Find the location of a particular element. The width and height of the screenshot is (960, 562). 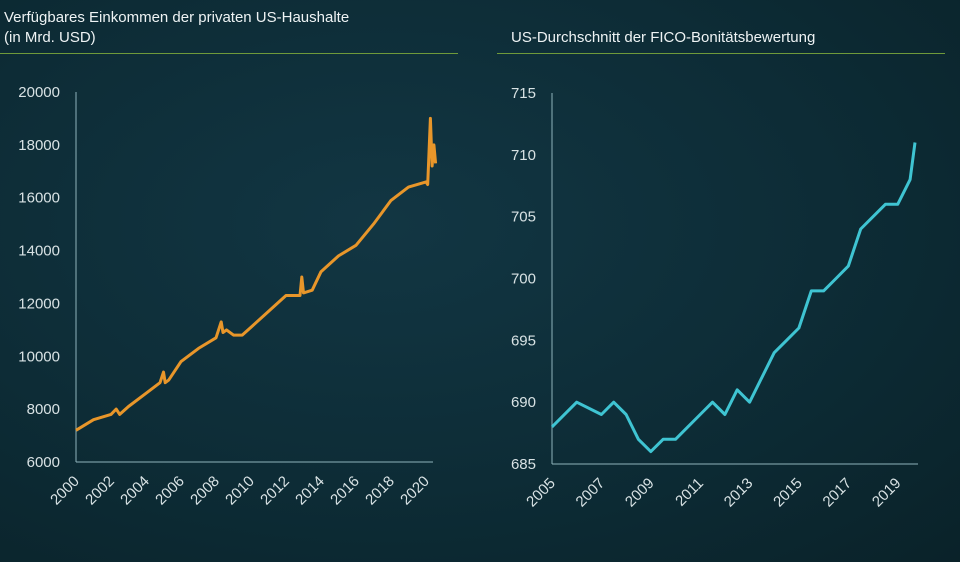

fico-y-tick-label: 710 is located at coordinates (523, 155).